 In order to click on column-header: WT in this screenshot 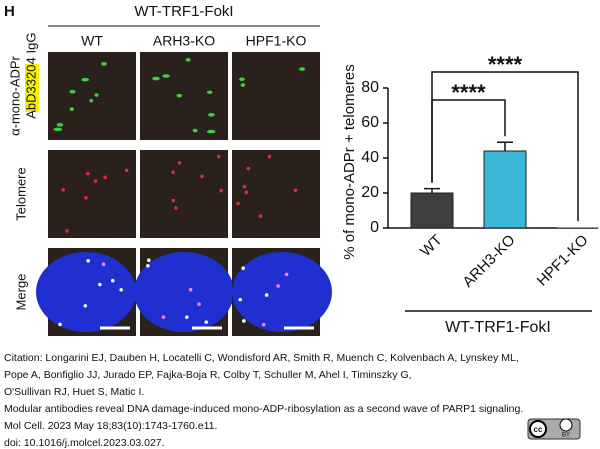, I will do `click(92, 41)`.